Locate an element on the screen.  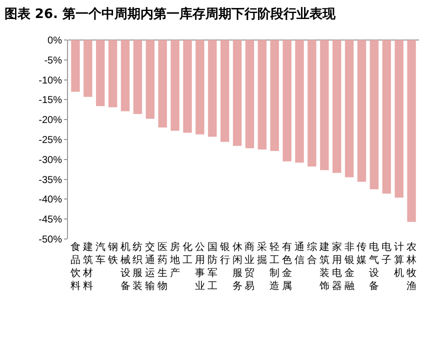
y-tick-label: -40% is located at coordinates (50, 200).